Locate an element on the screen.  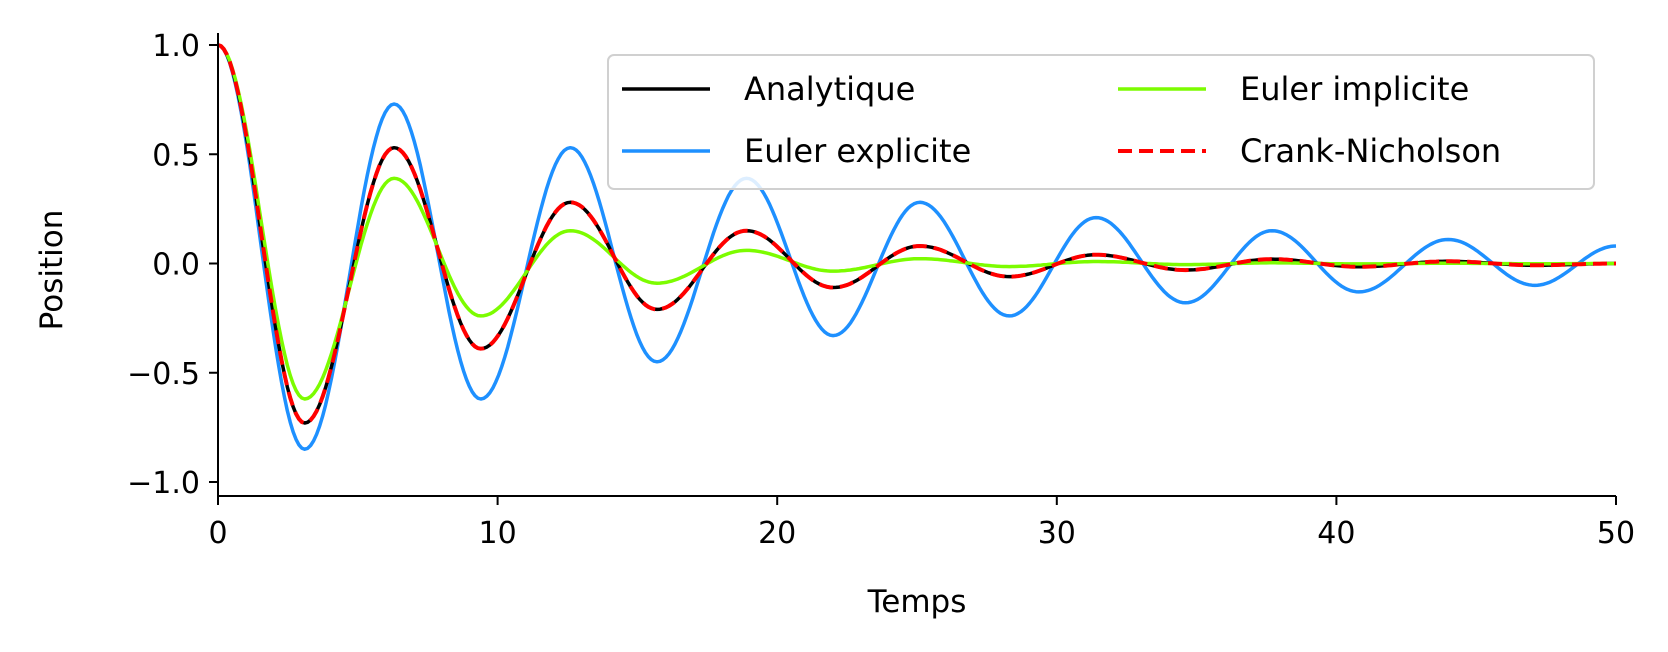
x-tick-label: 40 is located at coordinates (1336, 533).